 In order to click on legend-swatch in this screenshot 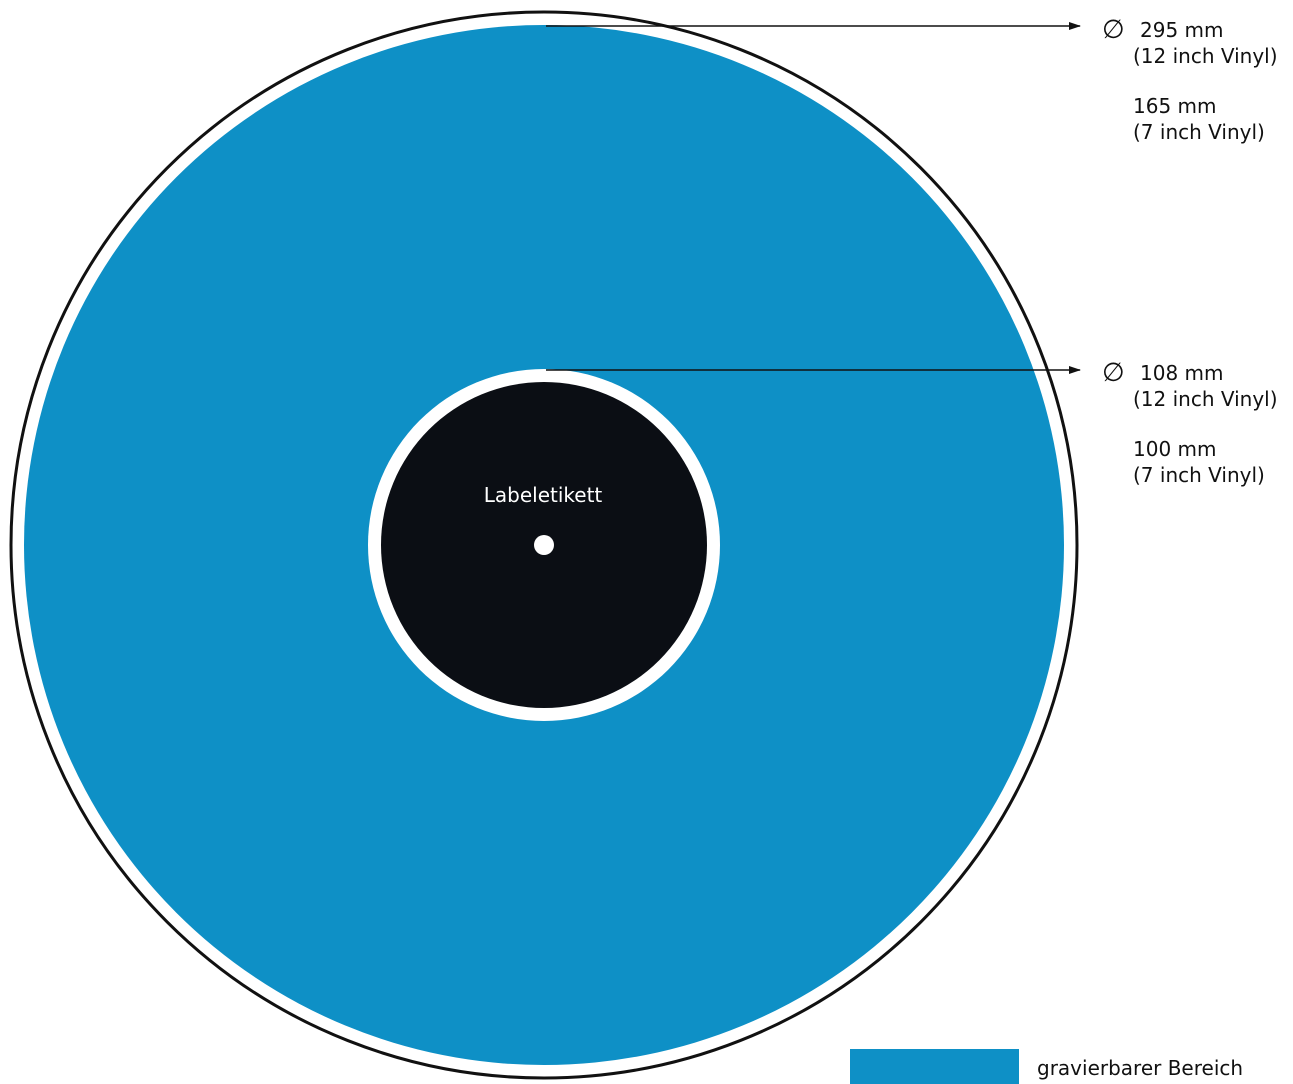, I will do `click(934, 1066)`.